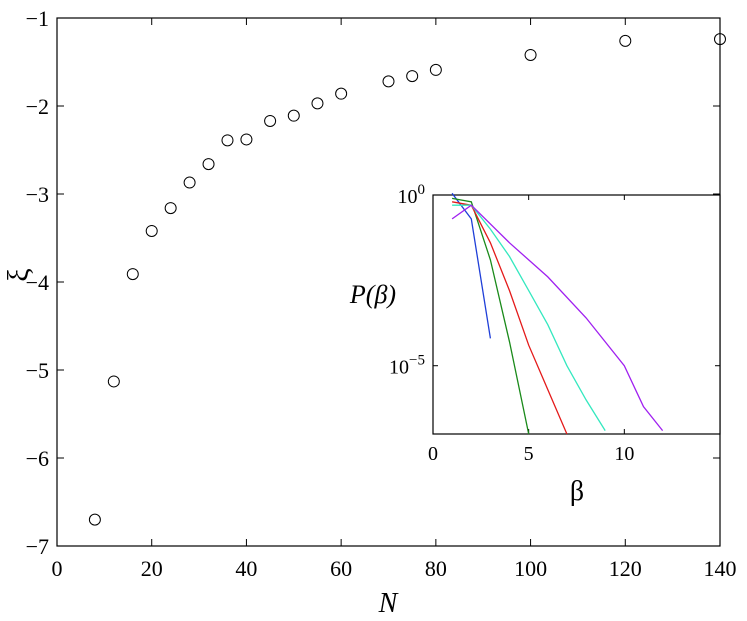 The width and height of the screenshot is (747, 621). I want to click on main-x-tick-label: 120, so click(625, 568).